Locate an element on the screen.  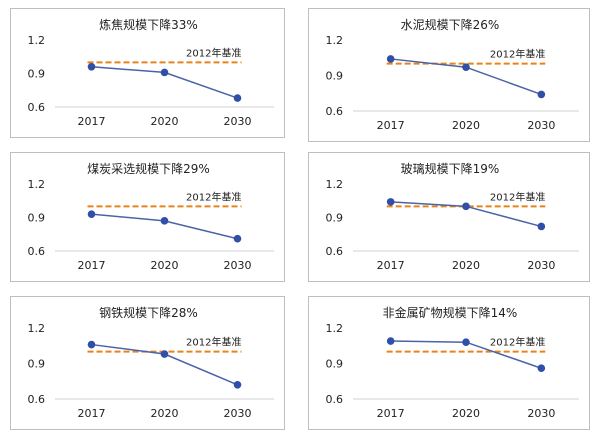
chart-coking: 炼焦规模下降33% 1.2 0.9 0.6 2017 2020 2030 2012年基准 is located at coordinates (151, 72).